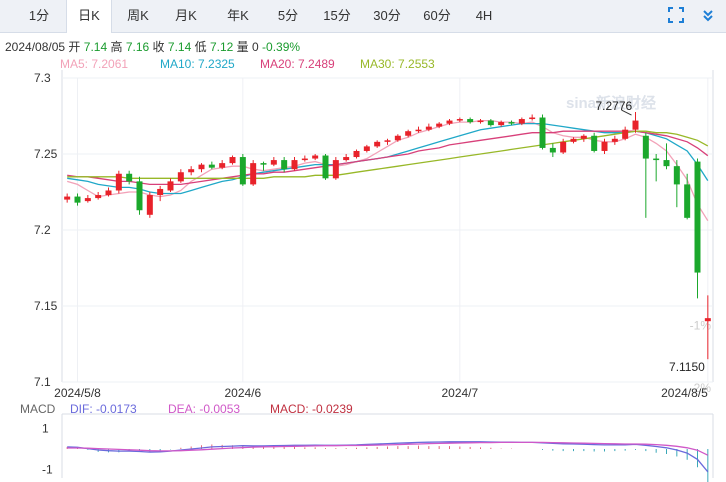  Describe the element at coordinates (47, 470) in the screenshot. I see `macd-y-tick-label: -1` at that location.